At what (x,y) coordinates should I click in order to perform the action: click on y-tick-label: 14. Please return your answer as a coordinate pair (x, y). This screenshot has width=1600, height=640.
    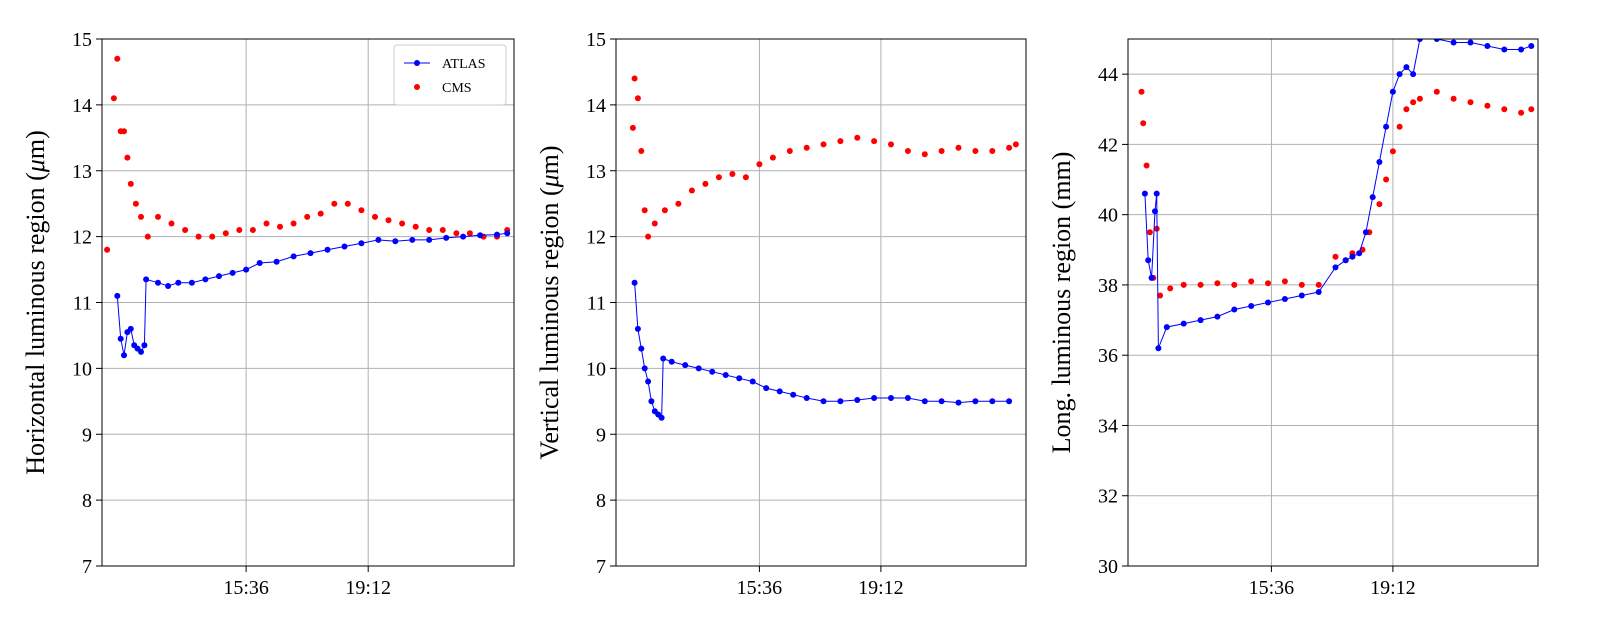
    Looking at the image, I should click on (596, 106).